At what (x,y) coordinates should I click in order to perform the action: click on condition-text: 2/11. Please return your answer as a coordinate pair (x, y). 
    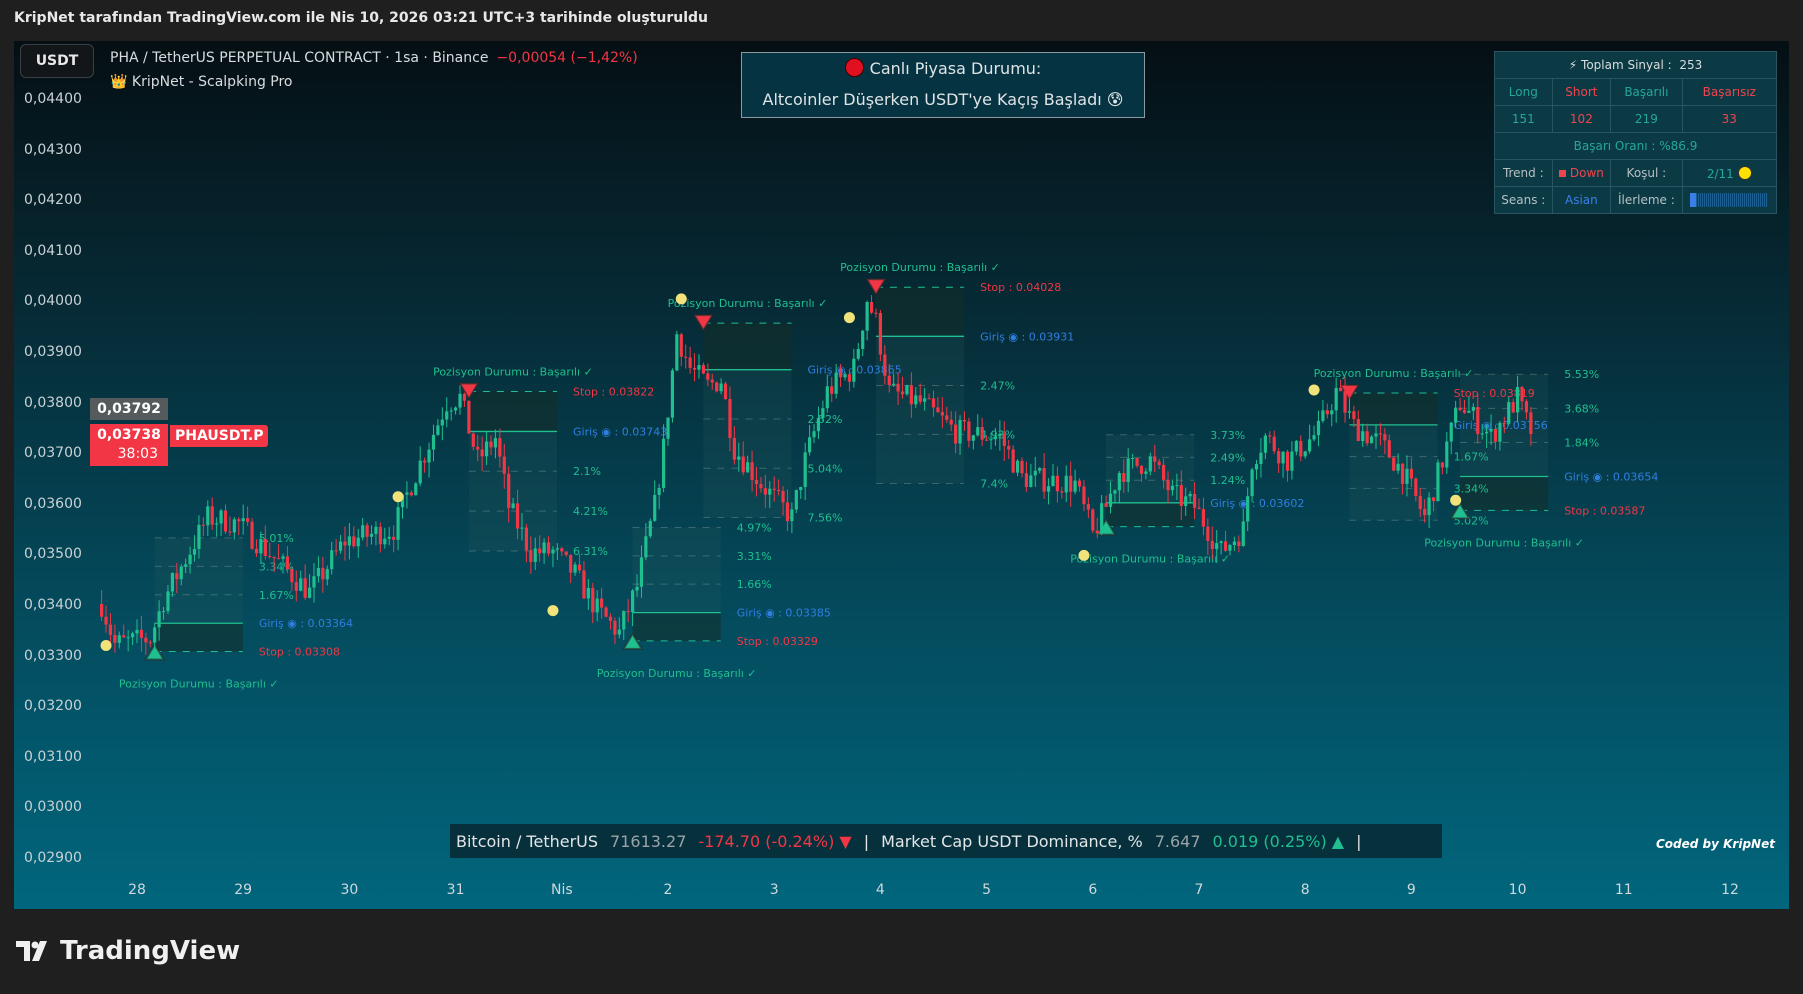
    Looking at the image, I should click on (1720, 173).